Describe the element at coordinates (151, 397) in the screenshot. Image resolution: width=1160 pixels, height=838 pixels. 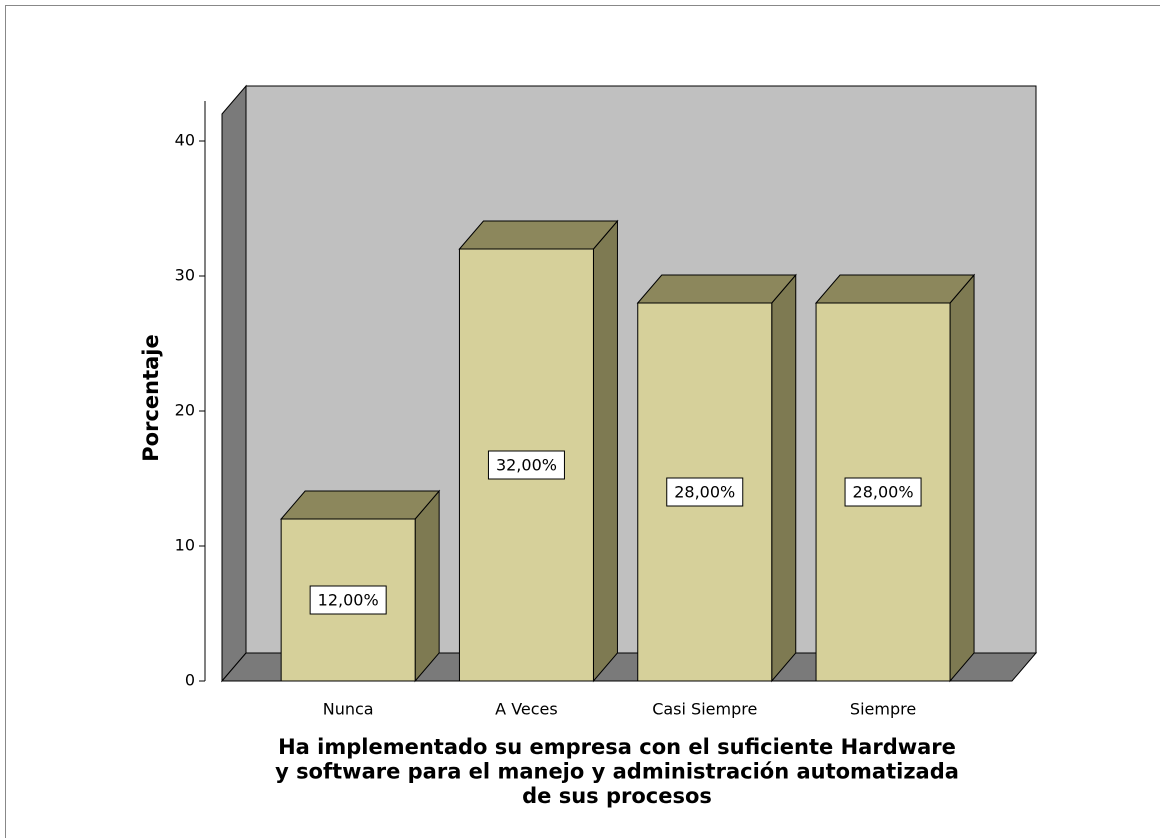
I see `y-axis-label: Porcentaje` at that location.